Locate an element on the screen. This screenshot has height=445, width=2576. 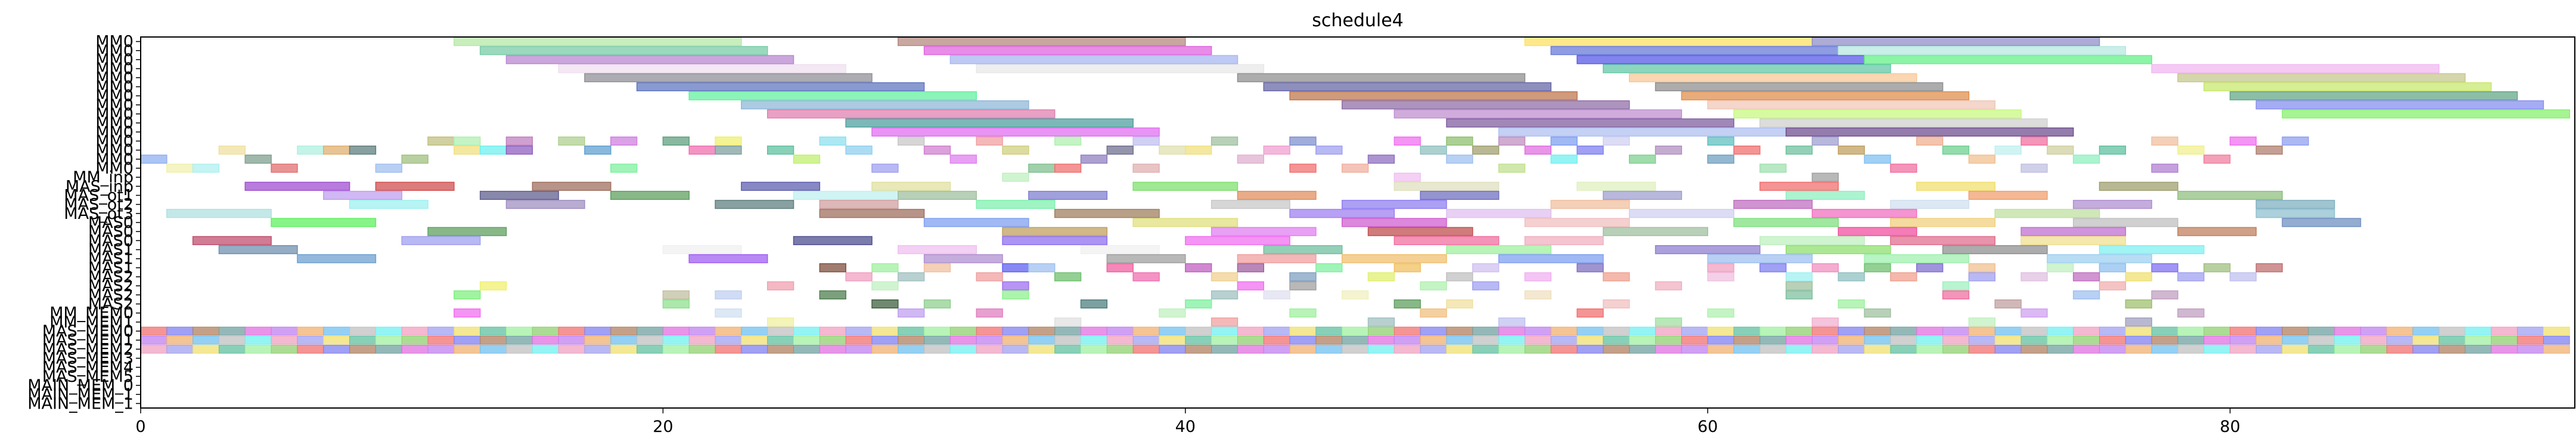
y-tick-label: MAIN_MEM_1 is located at coordinates (80, 403).